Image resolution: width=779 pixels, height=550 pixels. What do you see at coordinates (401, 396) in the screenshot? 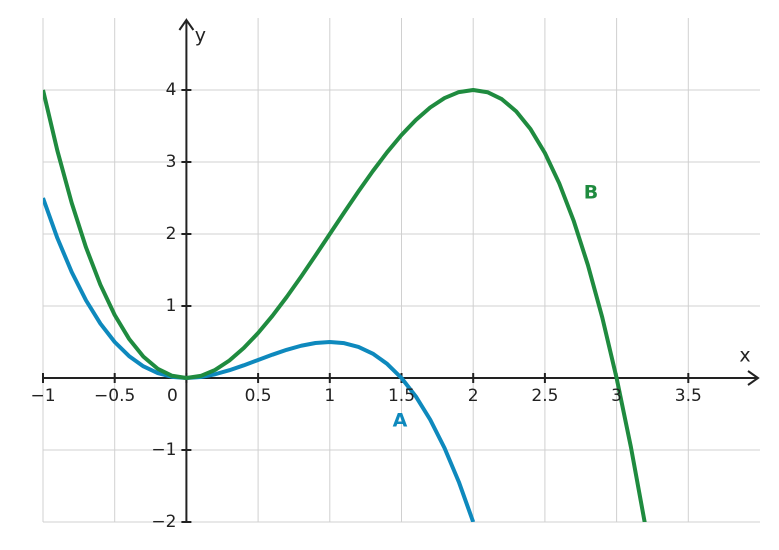
I see `x-tick-label: 1.5` at bounding box center [401, 396].